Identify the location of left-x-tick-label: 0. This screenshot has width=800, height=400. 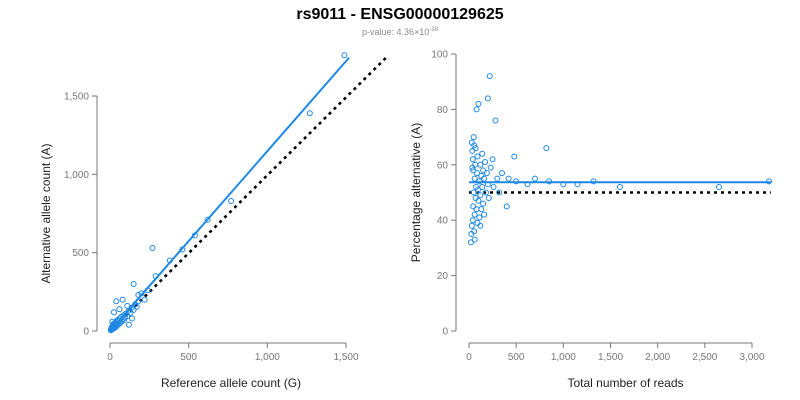
(110, 357).